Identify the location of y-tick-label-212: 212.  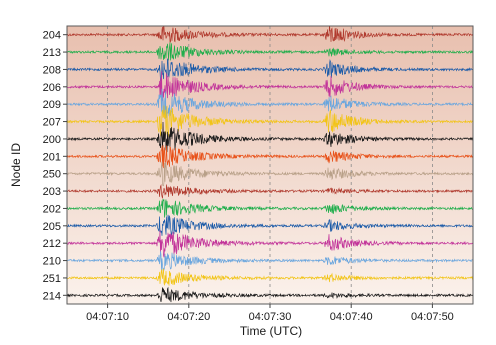
(52, 244).